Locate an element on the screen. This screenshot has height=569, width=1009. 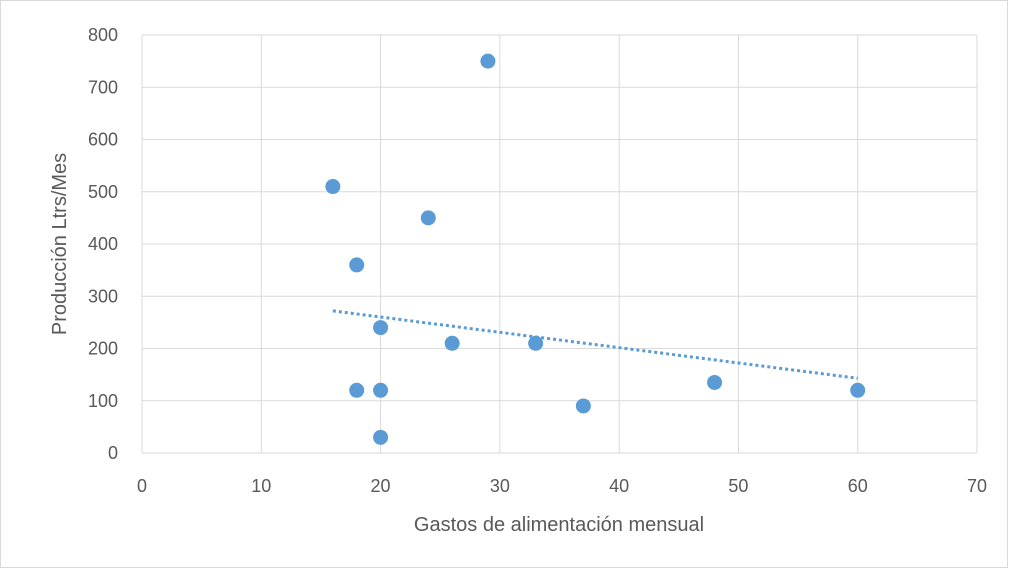
y-tick-label-7: 700 is located at coordinates (103, 87).